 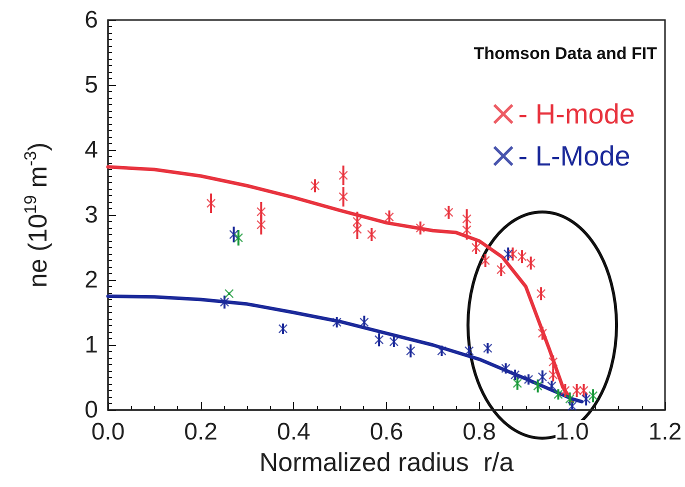 What do you see at coordinates (566, 53) in the screenshot?
I see `annotation: Thomson Data and FIT` at bounding box center [566, 53].